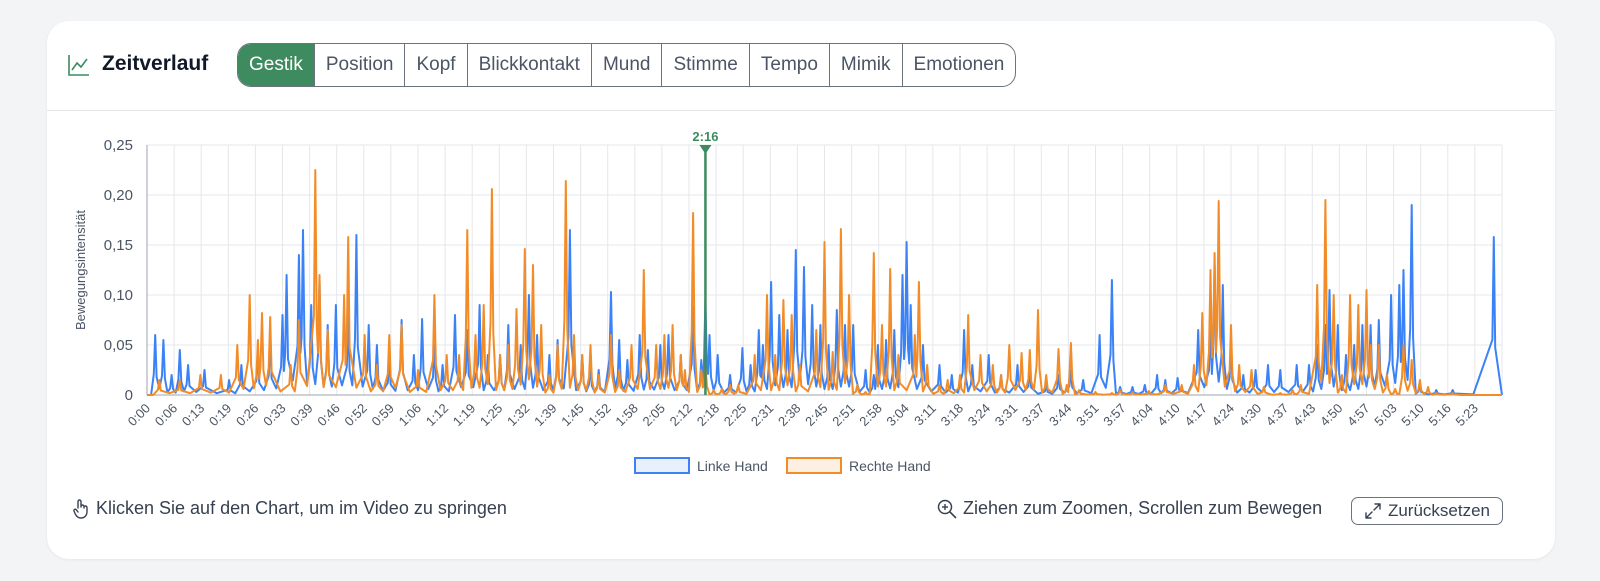 The height and width of the screenshot is (581, 1600). I want to click on y-axis-label: Bewegungsintensität, so click(80, 270).